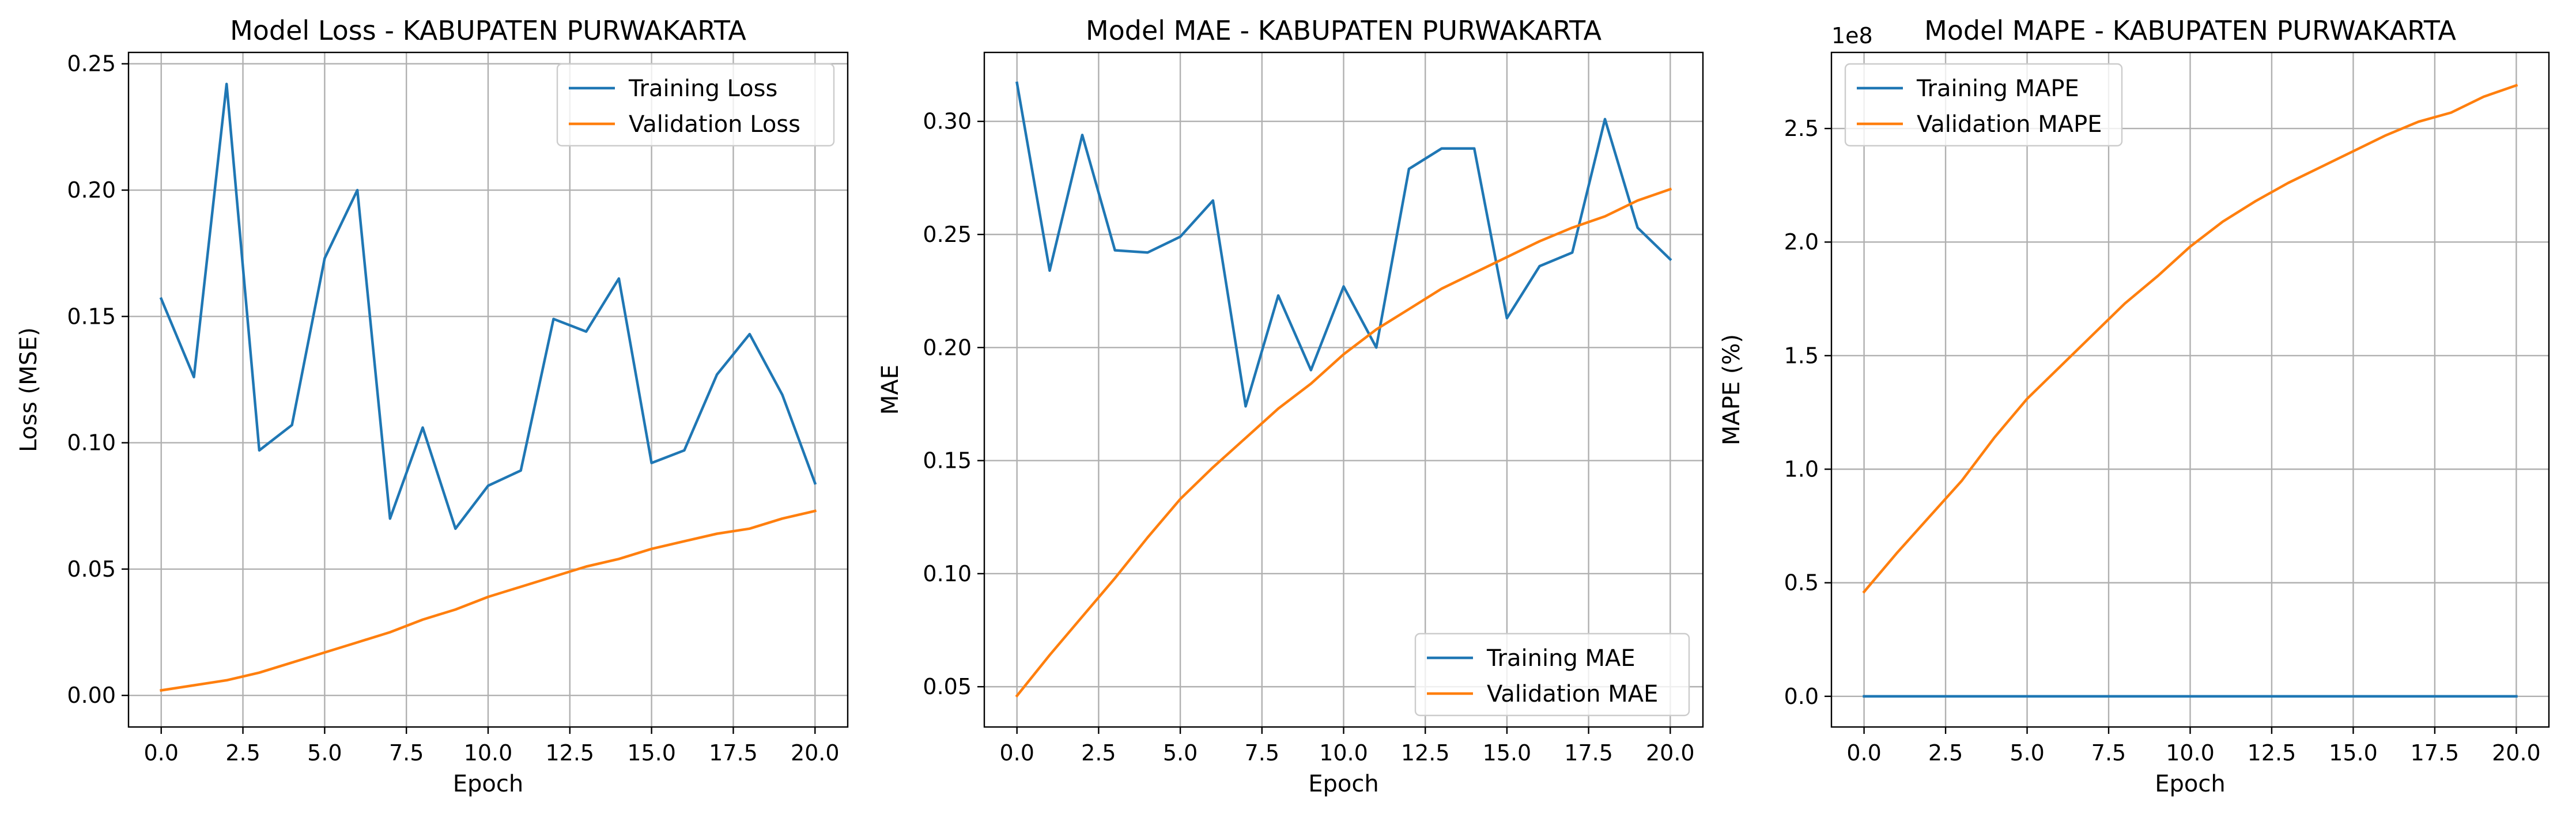 This screenshot has height=818, width=2576. Describe the element at coordinates (1801, 469) in the screenshot. I see `y-tick-label: 1.0` at that location.